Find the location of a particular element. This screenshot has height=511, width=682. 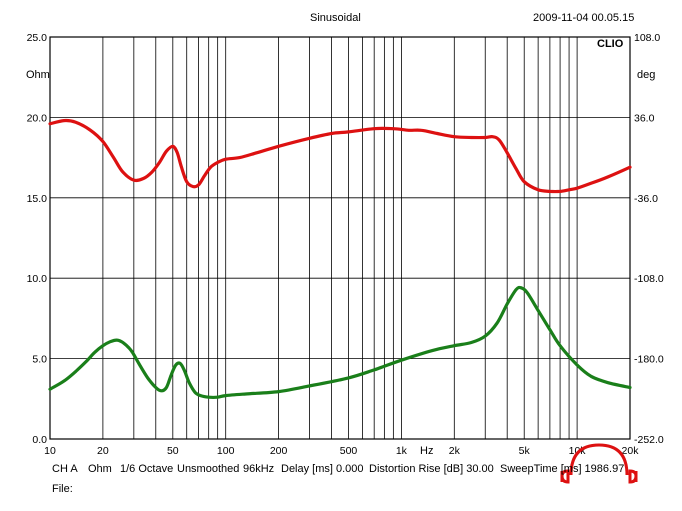

left-tick-label: 25.0 is located at coordinates (37, 38).